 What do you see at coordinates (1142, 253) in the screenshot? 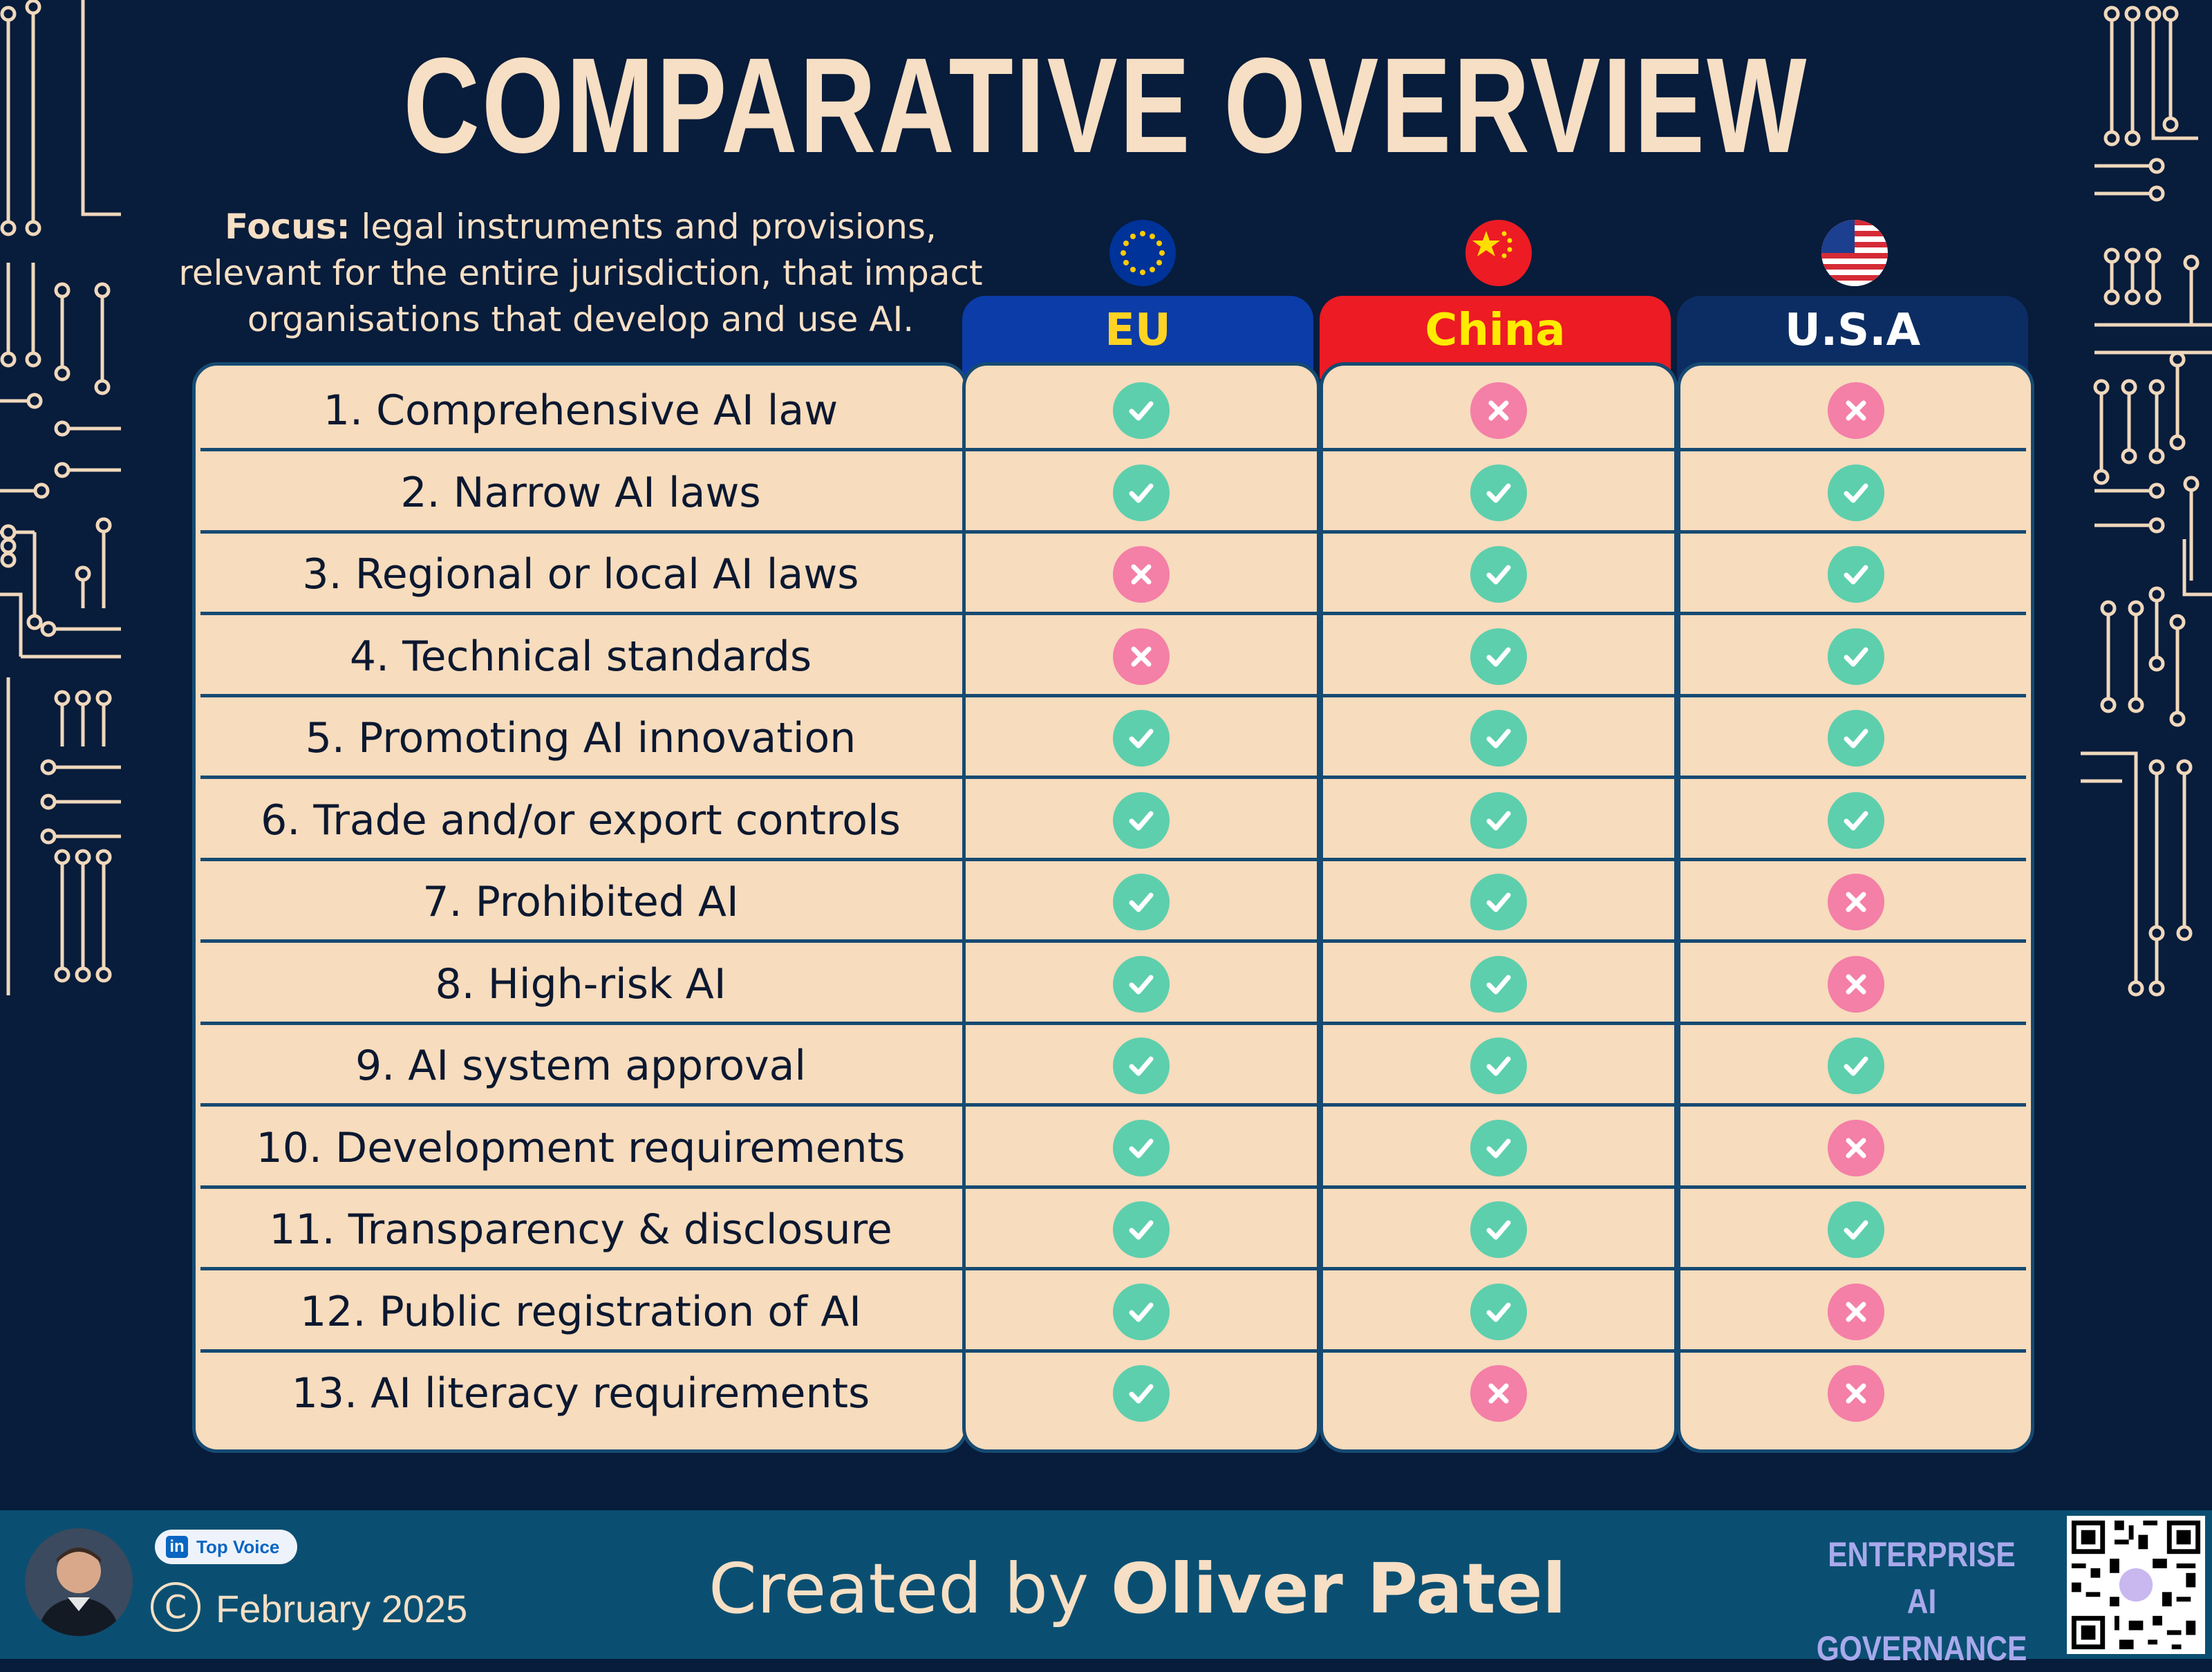
I see `eu-flag-icon` at bounding box center [1142, 253].